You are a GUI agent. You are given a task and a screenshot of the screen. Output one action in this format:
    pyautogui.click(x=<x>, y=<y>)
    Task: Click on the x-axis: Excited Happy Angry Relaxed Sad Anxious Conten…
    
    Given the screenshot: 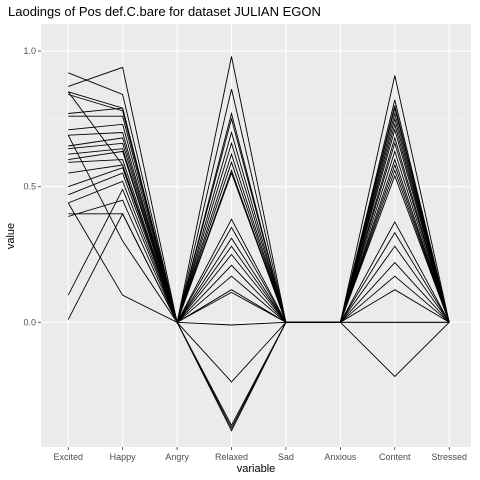 What is the action you would take?
    pyautogui.click(x=260, y=454)
    